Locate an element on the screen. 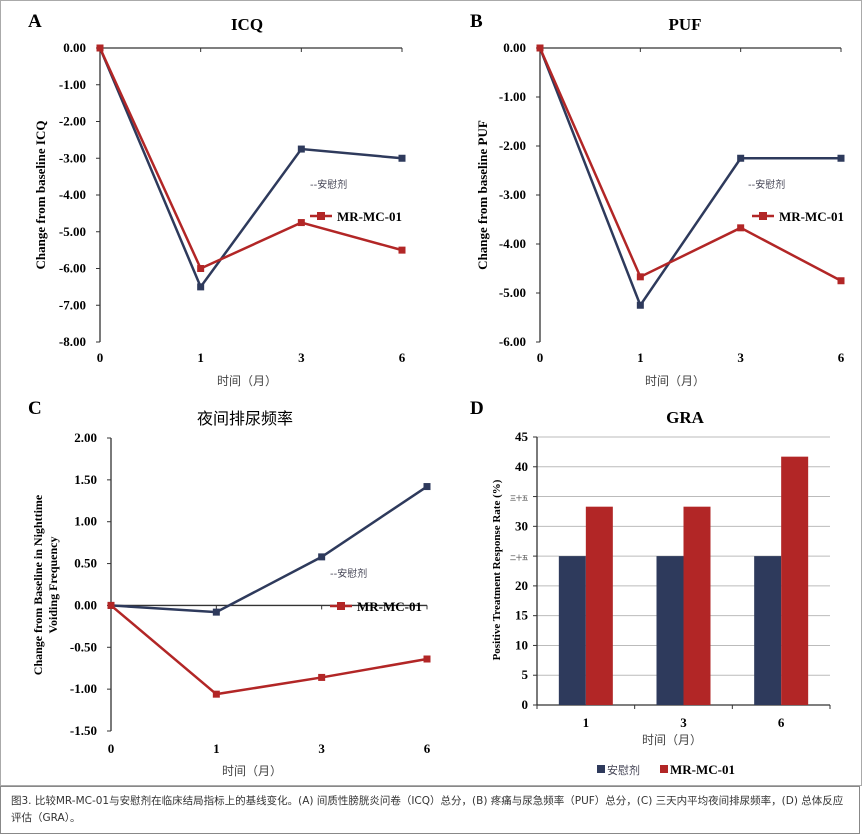 Image resolution: width=862 pixels, height=835 pixels. y-tick-label: 三十五 is located at coordinates (519, 499).